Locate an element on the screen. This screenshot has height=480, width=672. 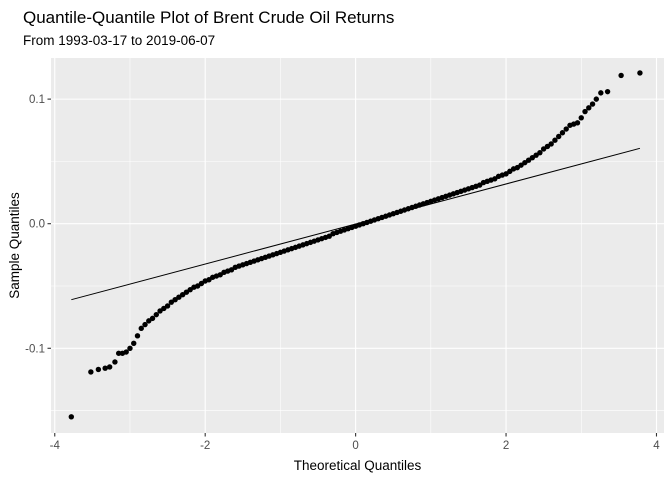
x-tick-label: 2 is located at coordinates (506, 446).